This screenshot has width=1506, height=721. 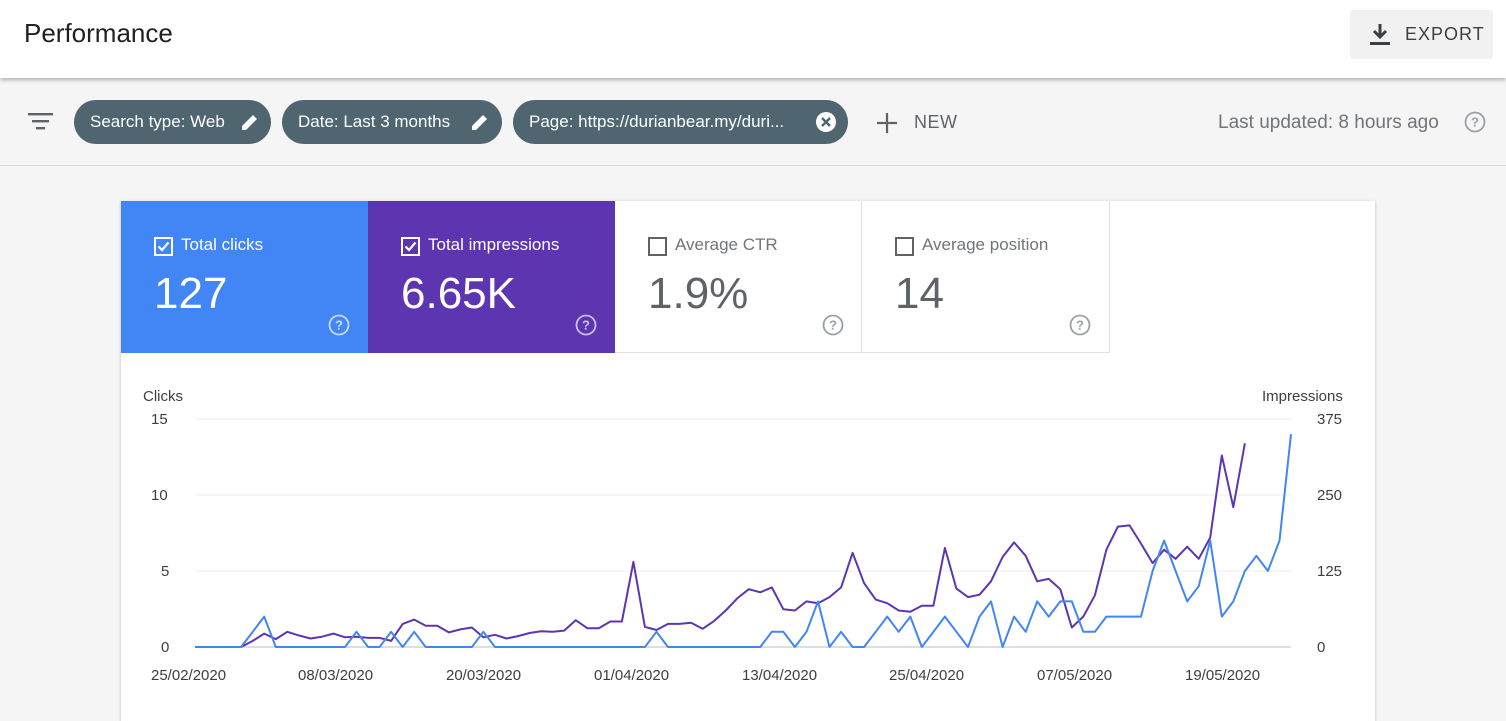 I want to click on y-left-tick: 5, so click(x=165, y=571).